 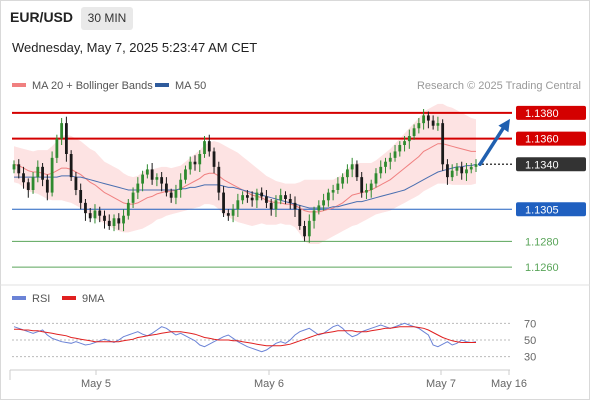 What do you see at coordinates (41, 299) in the screenshot?
I see `legend-rsi-label: RSI` at bounding box center [41, 299].